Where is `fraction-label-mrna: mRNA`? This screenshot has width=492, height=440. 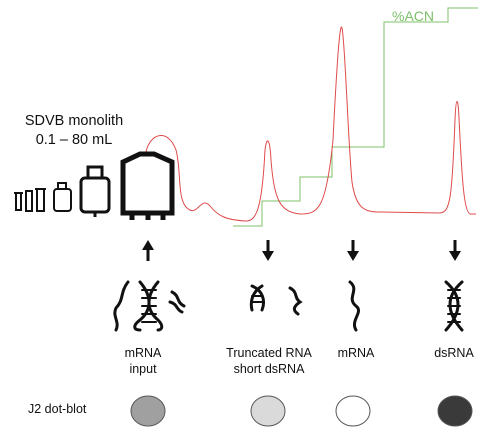 fraction-label-mrna: mRNA is located at coordinates (356, 353).